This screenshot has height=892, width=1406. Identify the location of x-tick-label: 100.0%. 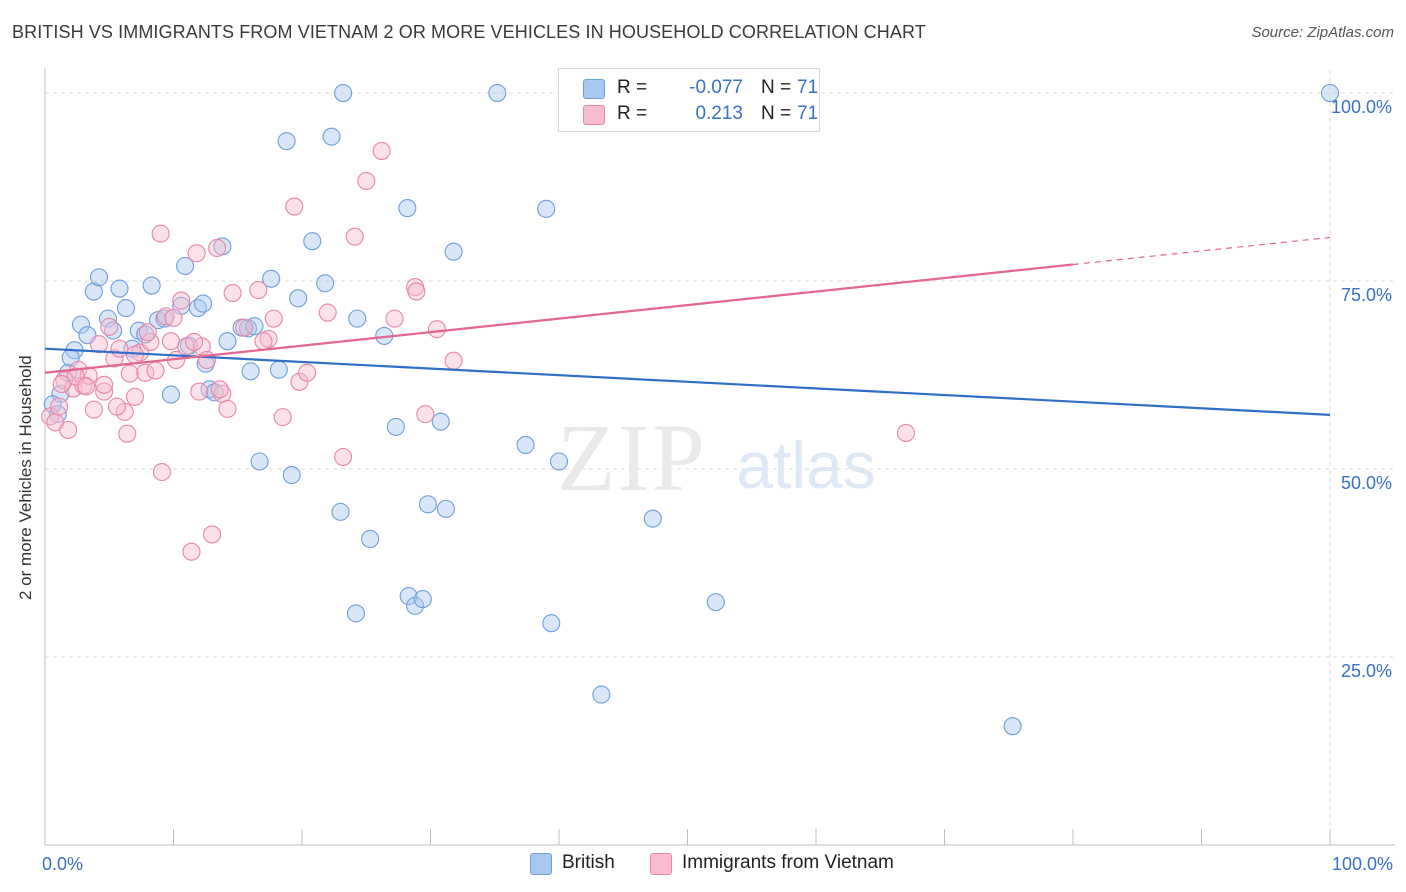
(1362, 864).